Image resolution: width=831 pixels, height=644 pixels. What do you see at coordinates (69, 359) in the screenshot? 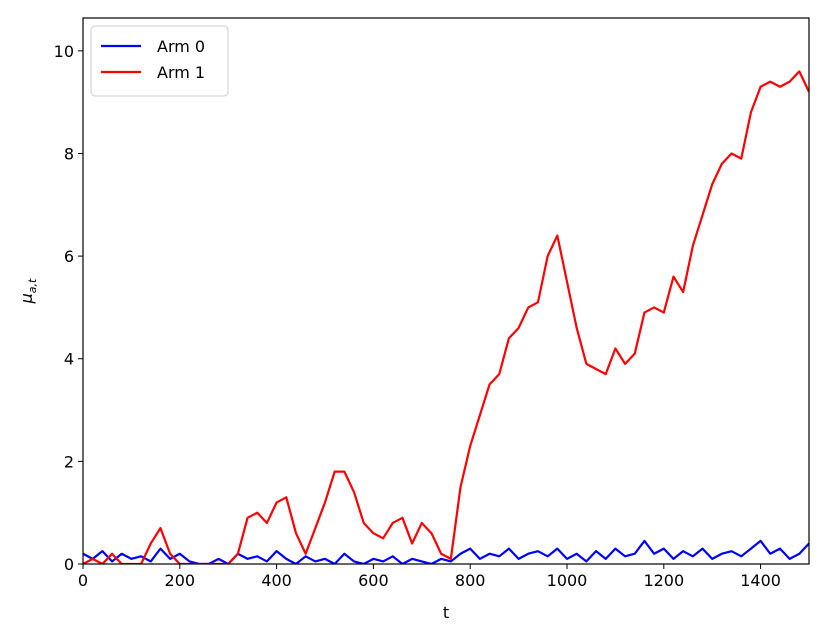
I see `y-tick-label: 4` at bounding box center [69, 359].